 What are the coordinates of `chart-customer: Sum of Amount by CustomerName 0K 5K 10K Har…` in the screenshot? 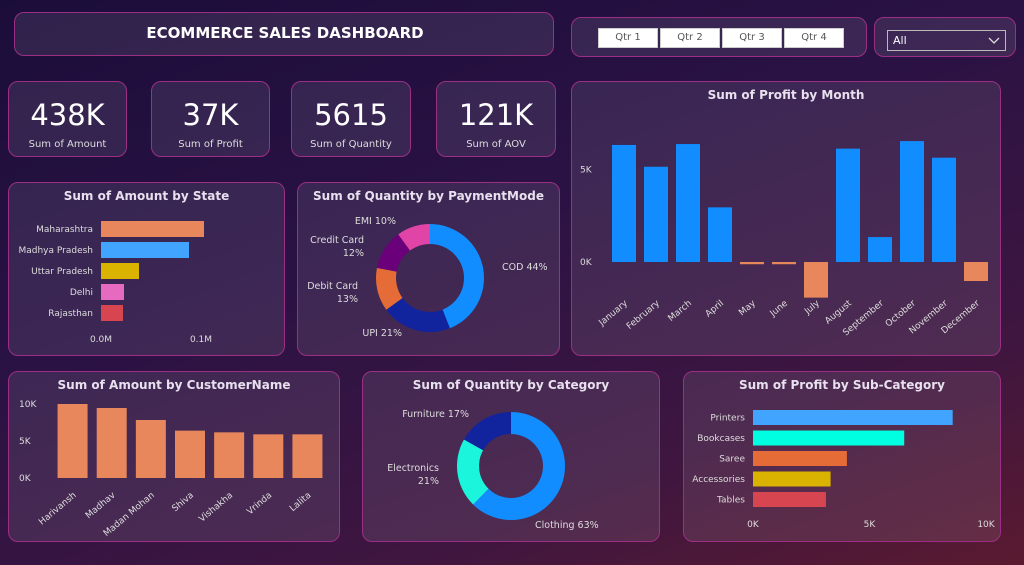 It's located at (174, 456).